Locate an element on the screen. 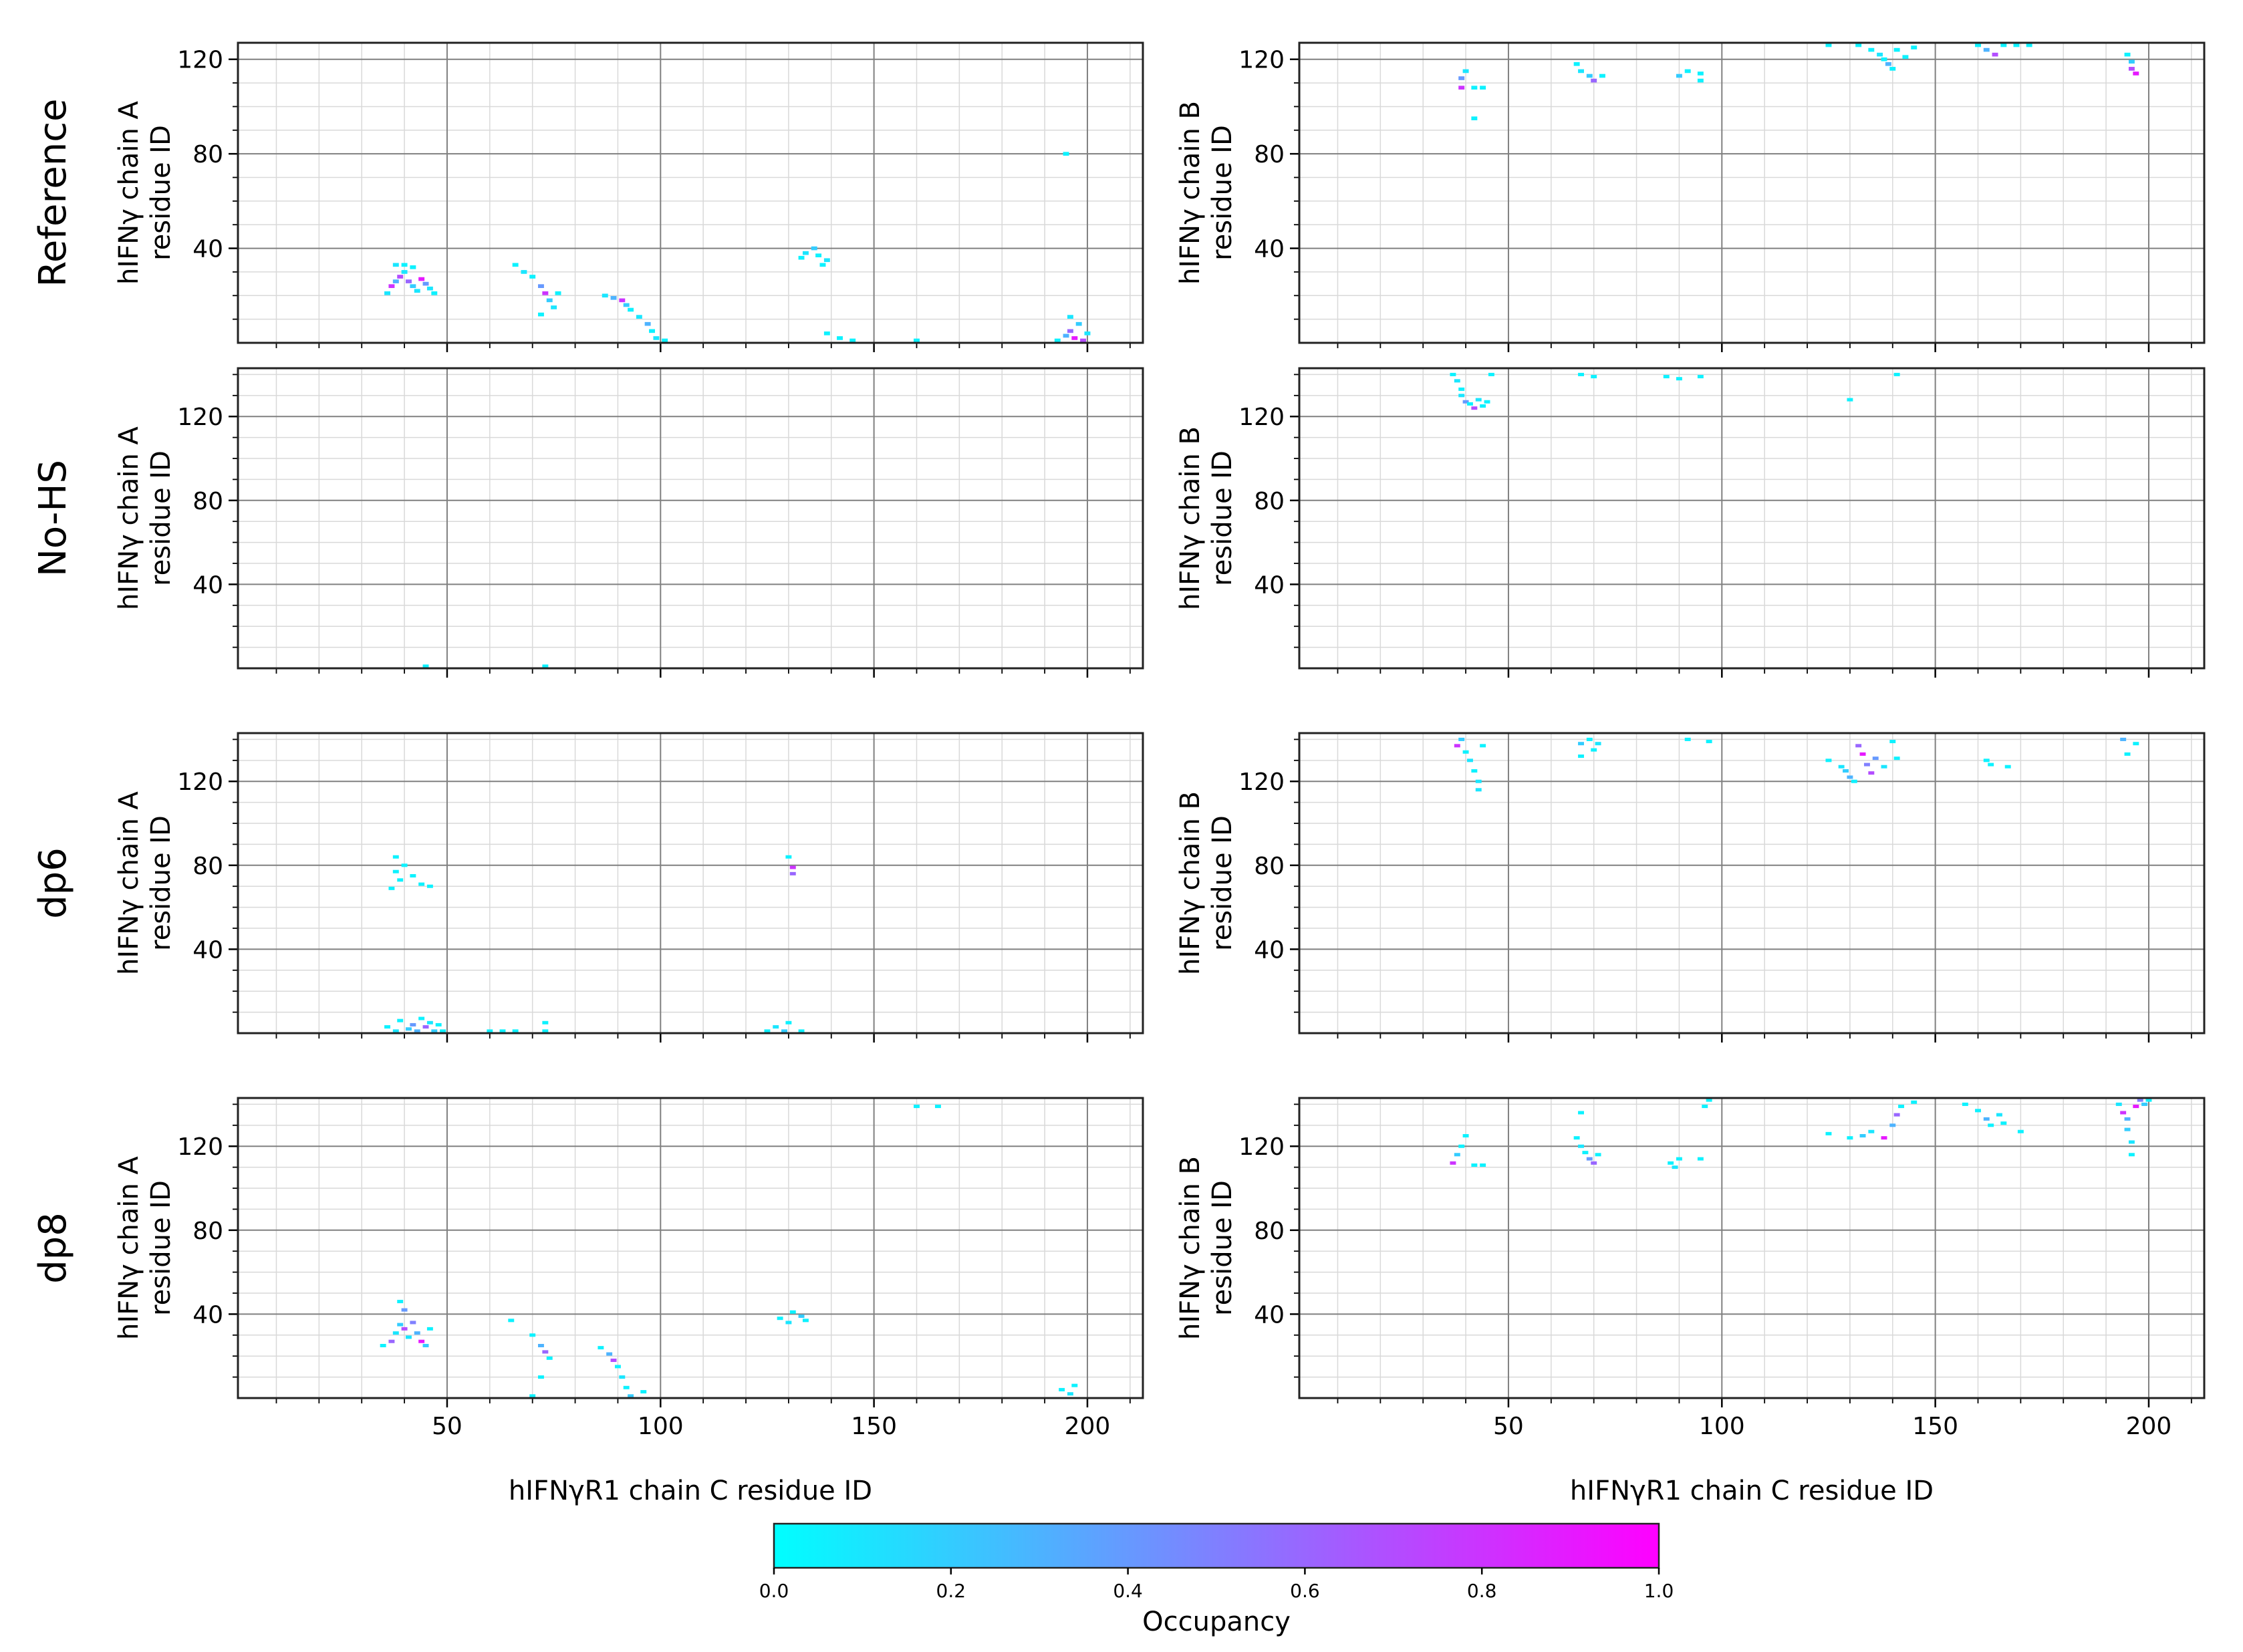  row-label: dp8 is located at coordinates (53, 1248).